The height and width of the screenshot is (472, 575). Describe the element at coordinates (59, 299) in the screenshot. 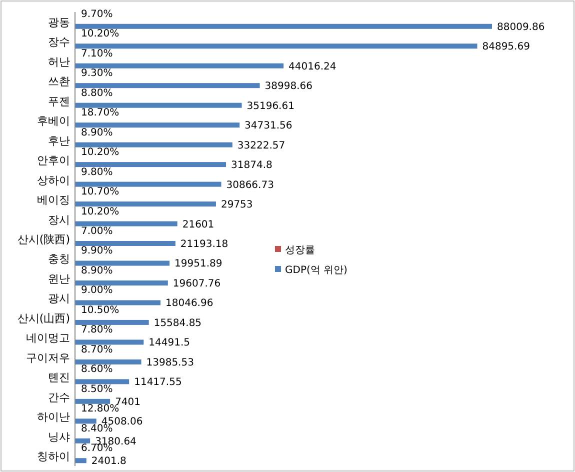

I see `y-tick-label: 광시` at that location.